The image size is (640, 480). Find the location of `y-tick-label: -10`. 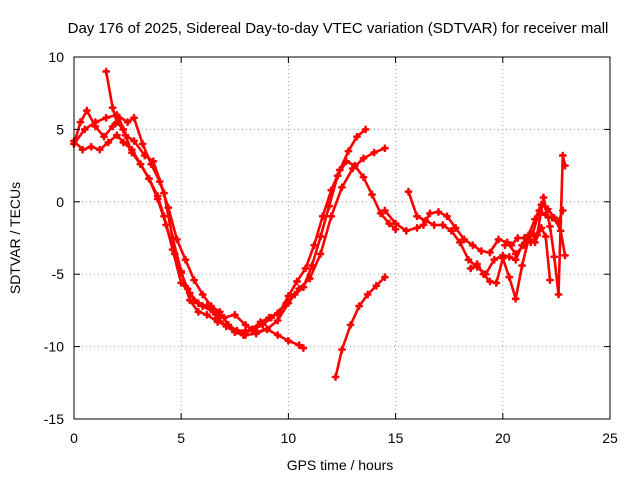

y-tick-label: -10 is located at coordinates (54, 347).